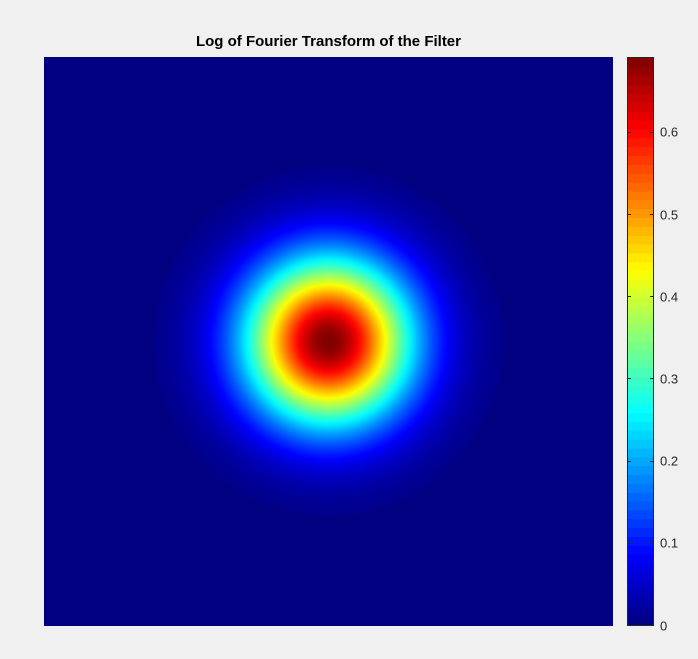 The image size is (698, 659). What do you see at coordinates (669, 461) in the screenshot?
I see `colorbar-tick-label: 0.2` at bounding box center [669, 461].